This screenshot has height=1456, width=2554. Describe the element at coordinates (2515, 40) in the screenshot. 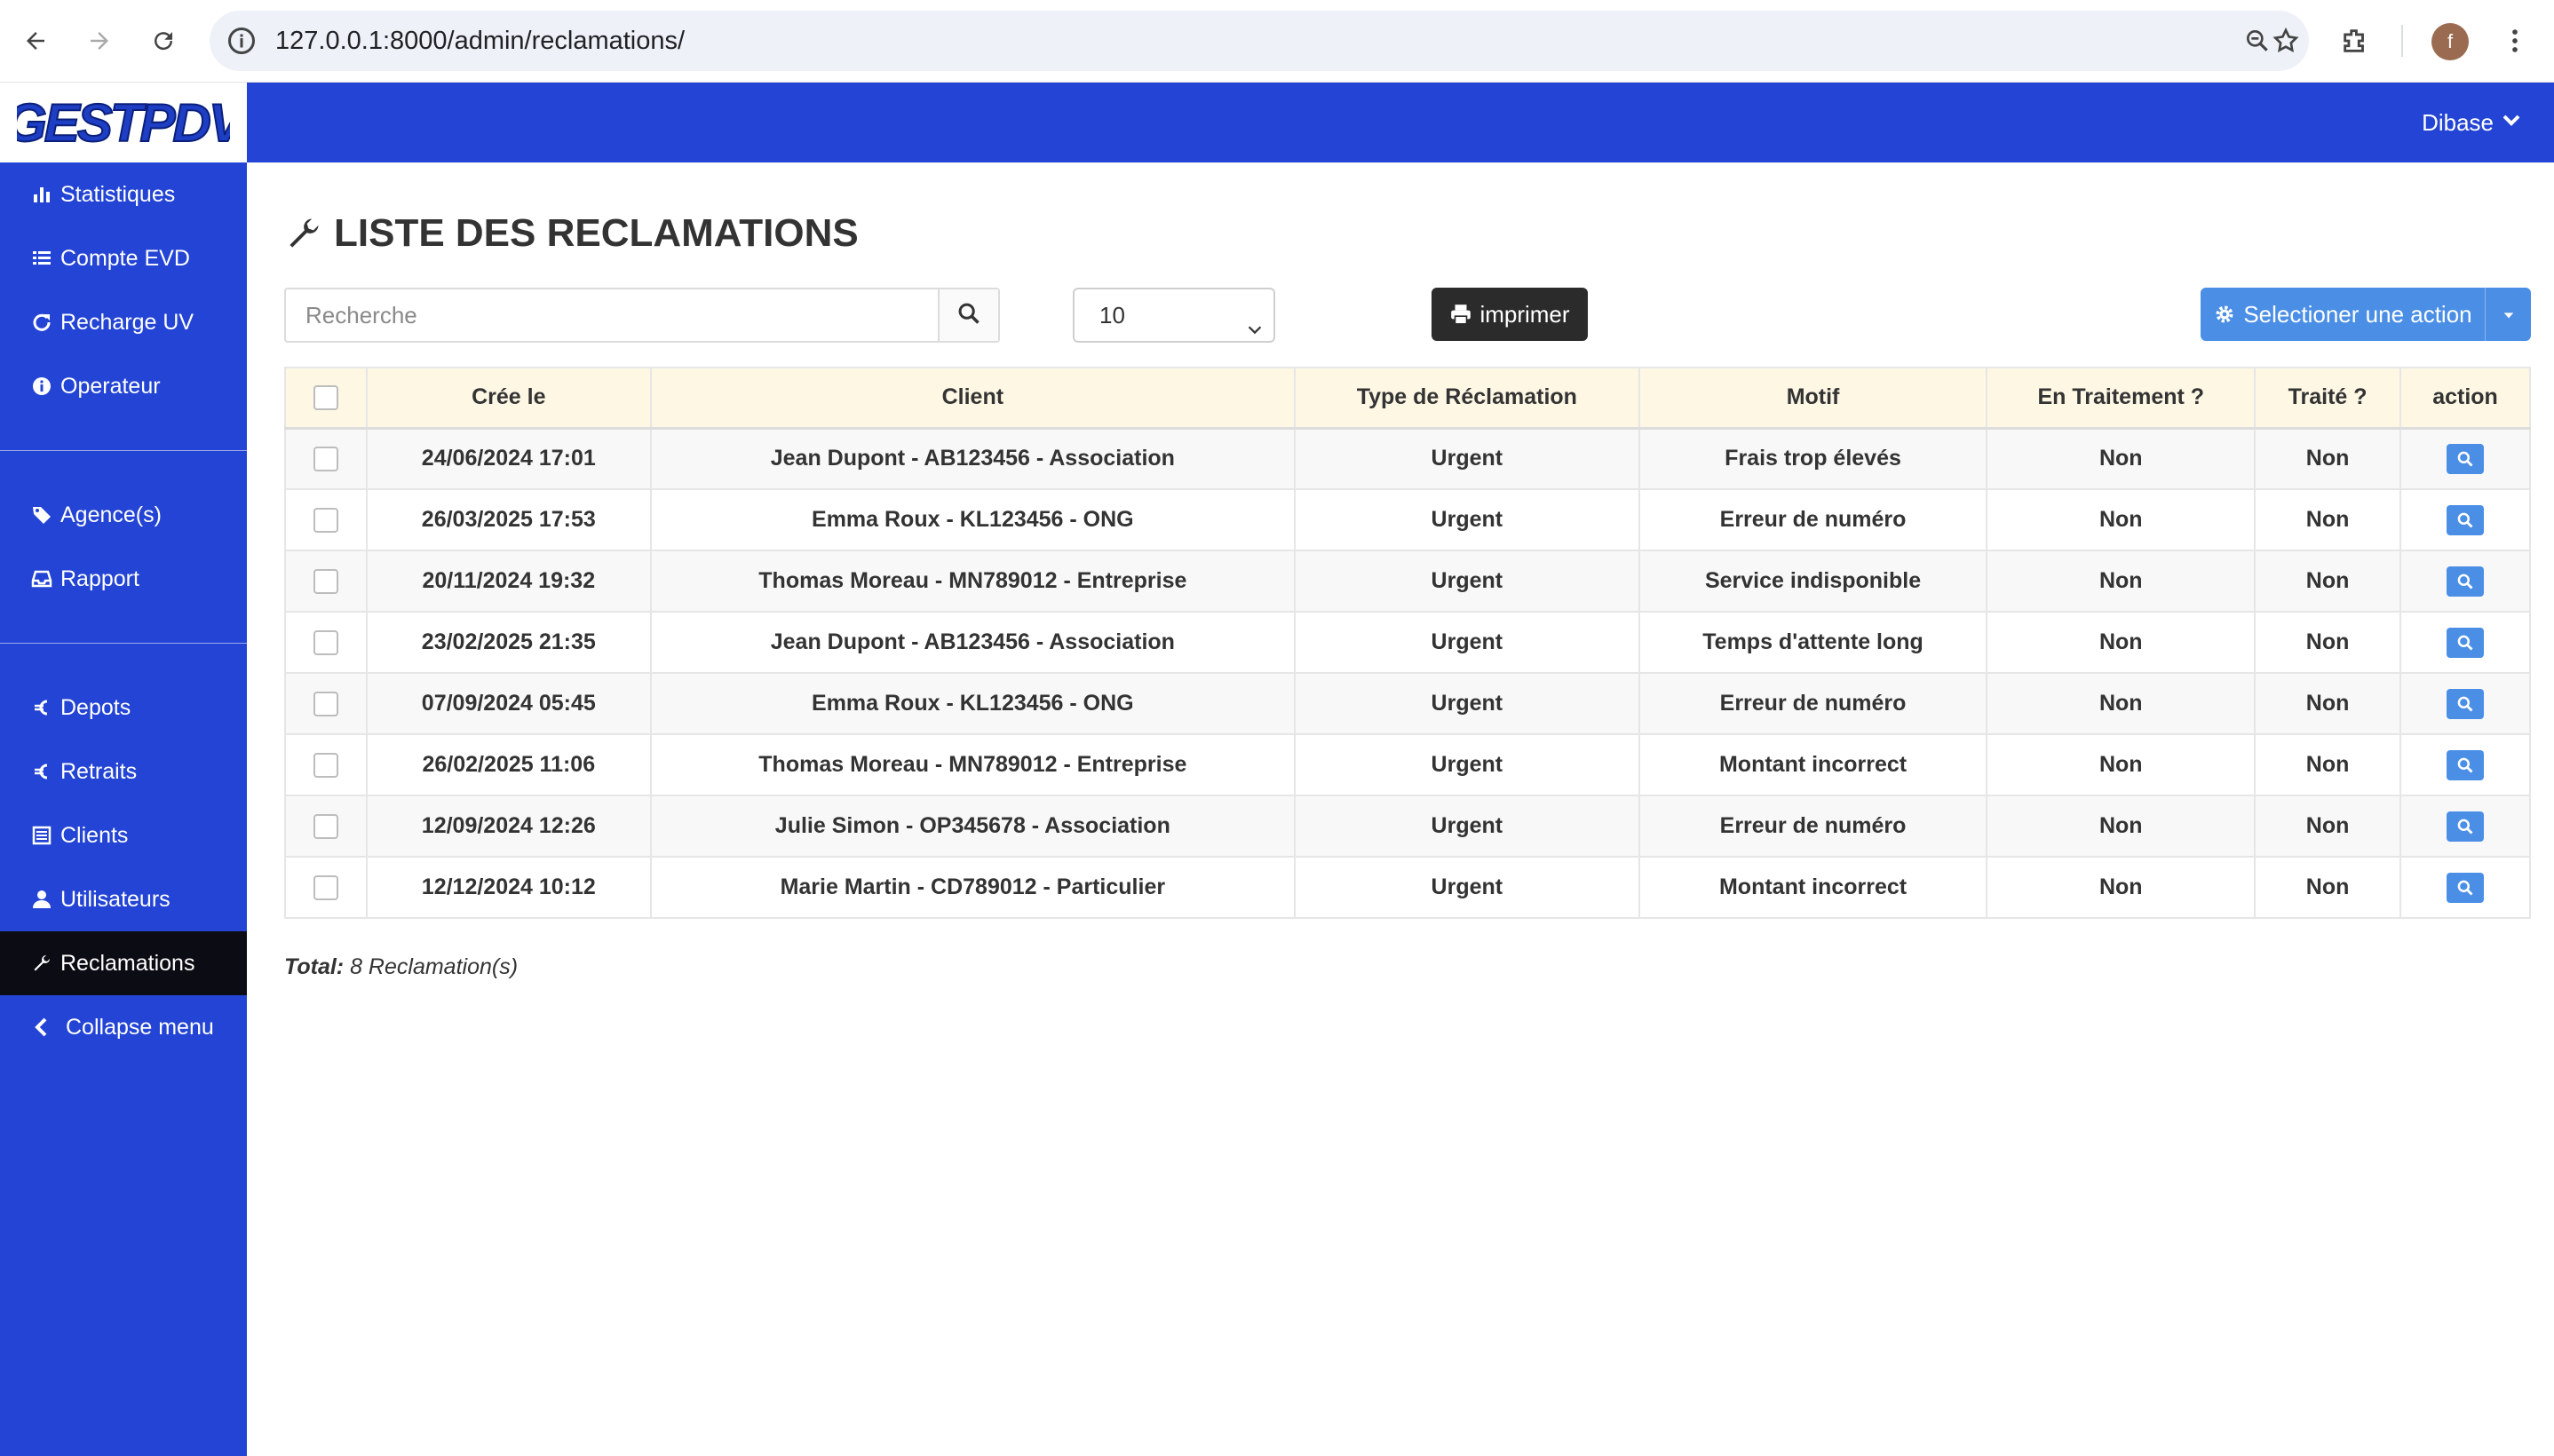

I see `browser-menu-icon` at that location.